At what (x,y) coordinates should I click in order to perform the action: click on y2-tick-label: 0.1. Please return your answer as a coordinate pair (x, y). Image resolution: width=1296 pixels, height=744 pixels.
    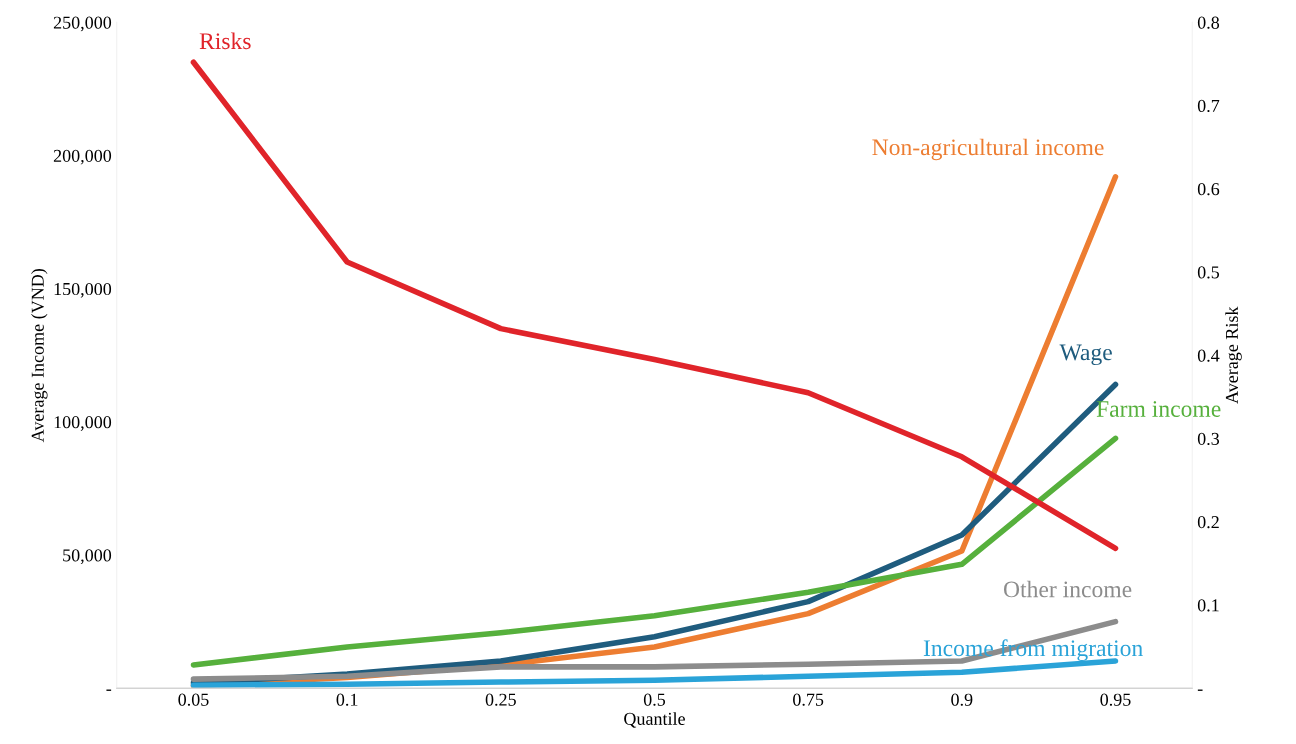
    Looking at the image, I should click on (1208, 605).